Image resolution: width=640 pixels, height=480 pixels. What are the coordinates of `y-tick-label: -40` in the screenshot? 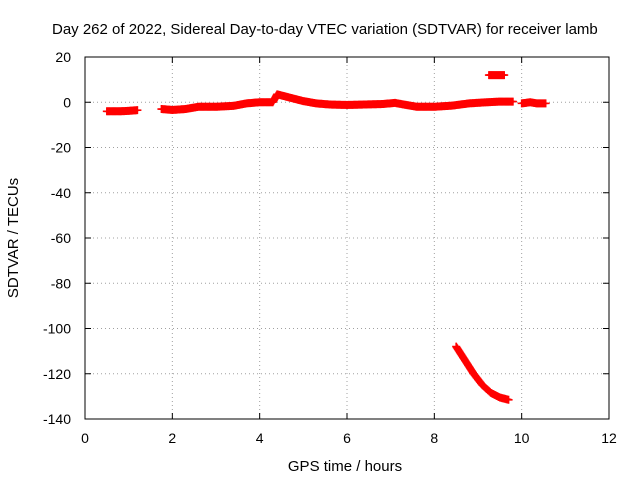 It's located at (61, 193).